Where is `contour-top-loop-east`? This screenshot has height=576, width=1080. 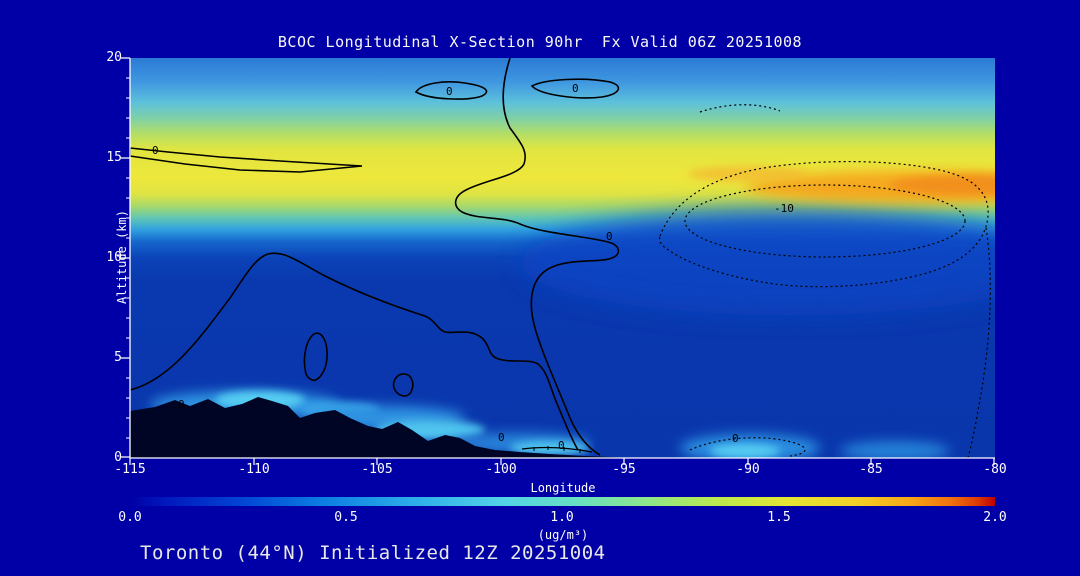
contour-top-loop-east is located at coordinates (575, 88).